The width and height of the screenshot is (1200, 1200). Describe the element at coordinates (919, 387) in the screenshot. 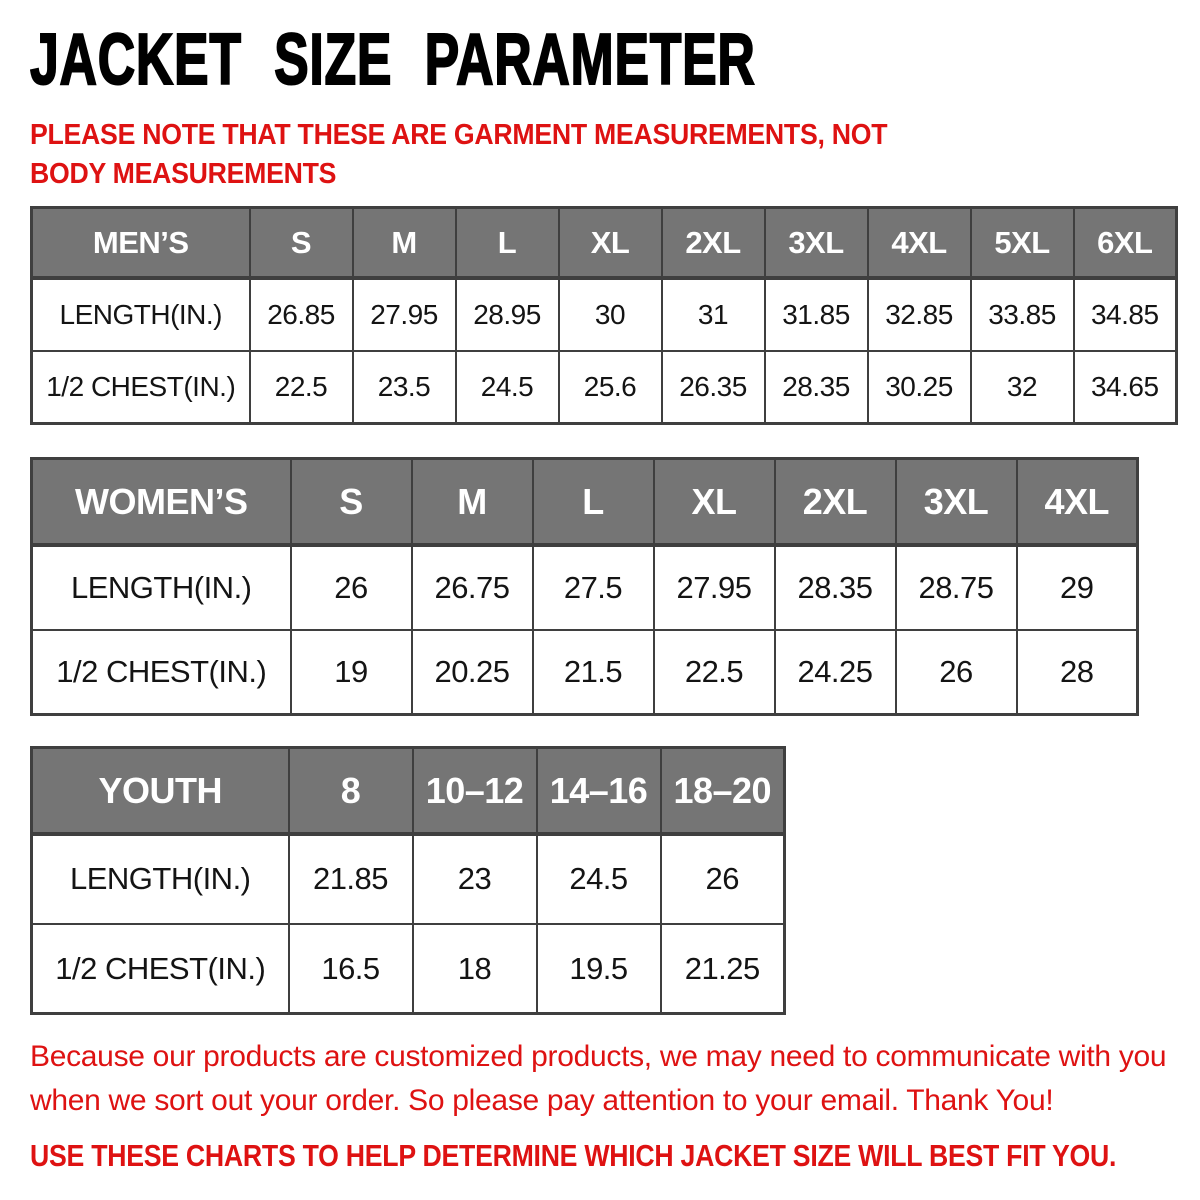

I see `measurement-value: 30.25` at that location.